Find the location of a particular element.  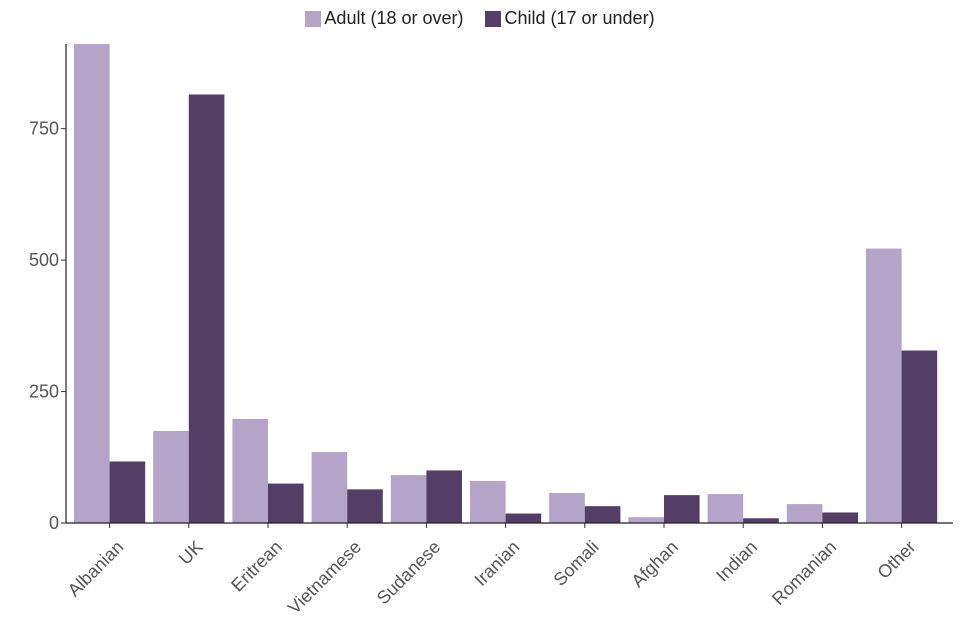

x-tick-label-romanian: Romanian is located at coordinates (804, 573).